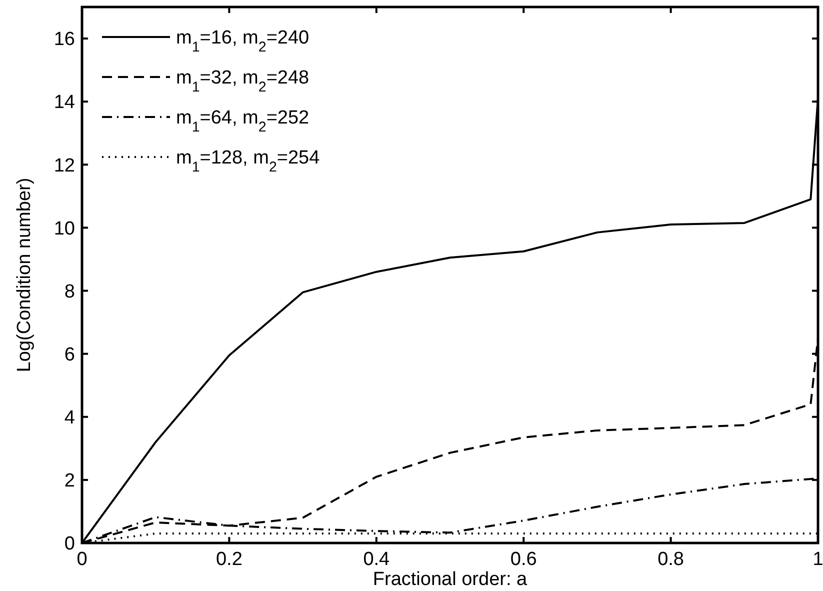 The width and height of the screenshot is (823, 591). Describe the element at coordinates (671, 559) in the screenshot. I see `x-tick-label: 0.8` at that location.